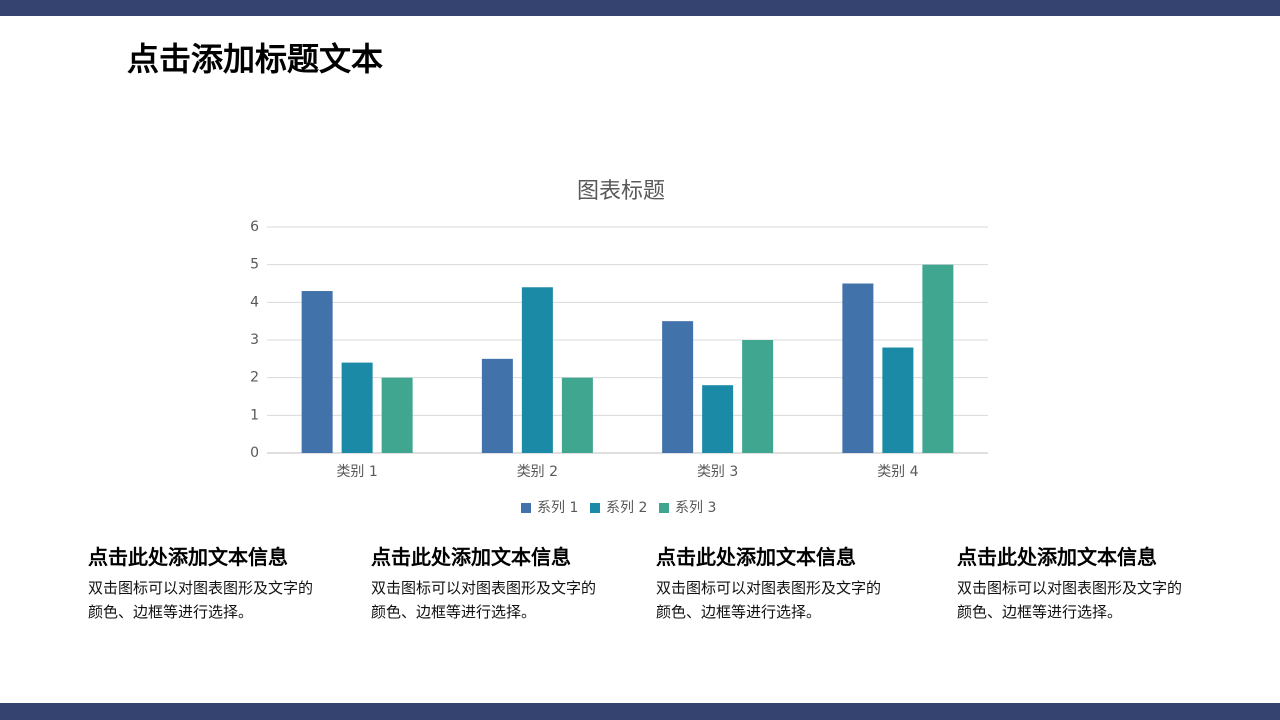 The image size is (1280, 720). What do you see at coordinates (254, 227) in the screenshot?
I see `y-tick-label: 6` at bounding box center [254, 227].